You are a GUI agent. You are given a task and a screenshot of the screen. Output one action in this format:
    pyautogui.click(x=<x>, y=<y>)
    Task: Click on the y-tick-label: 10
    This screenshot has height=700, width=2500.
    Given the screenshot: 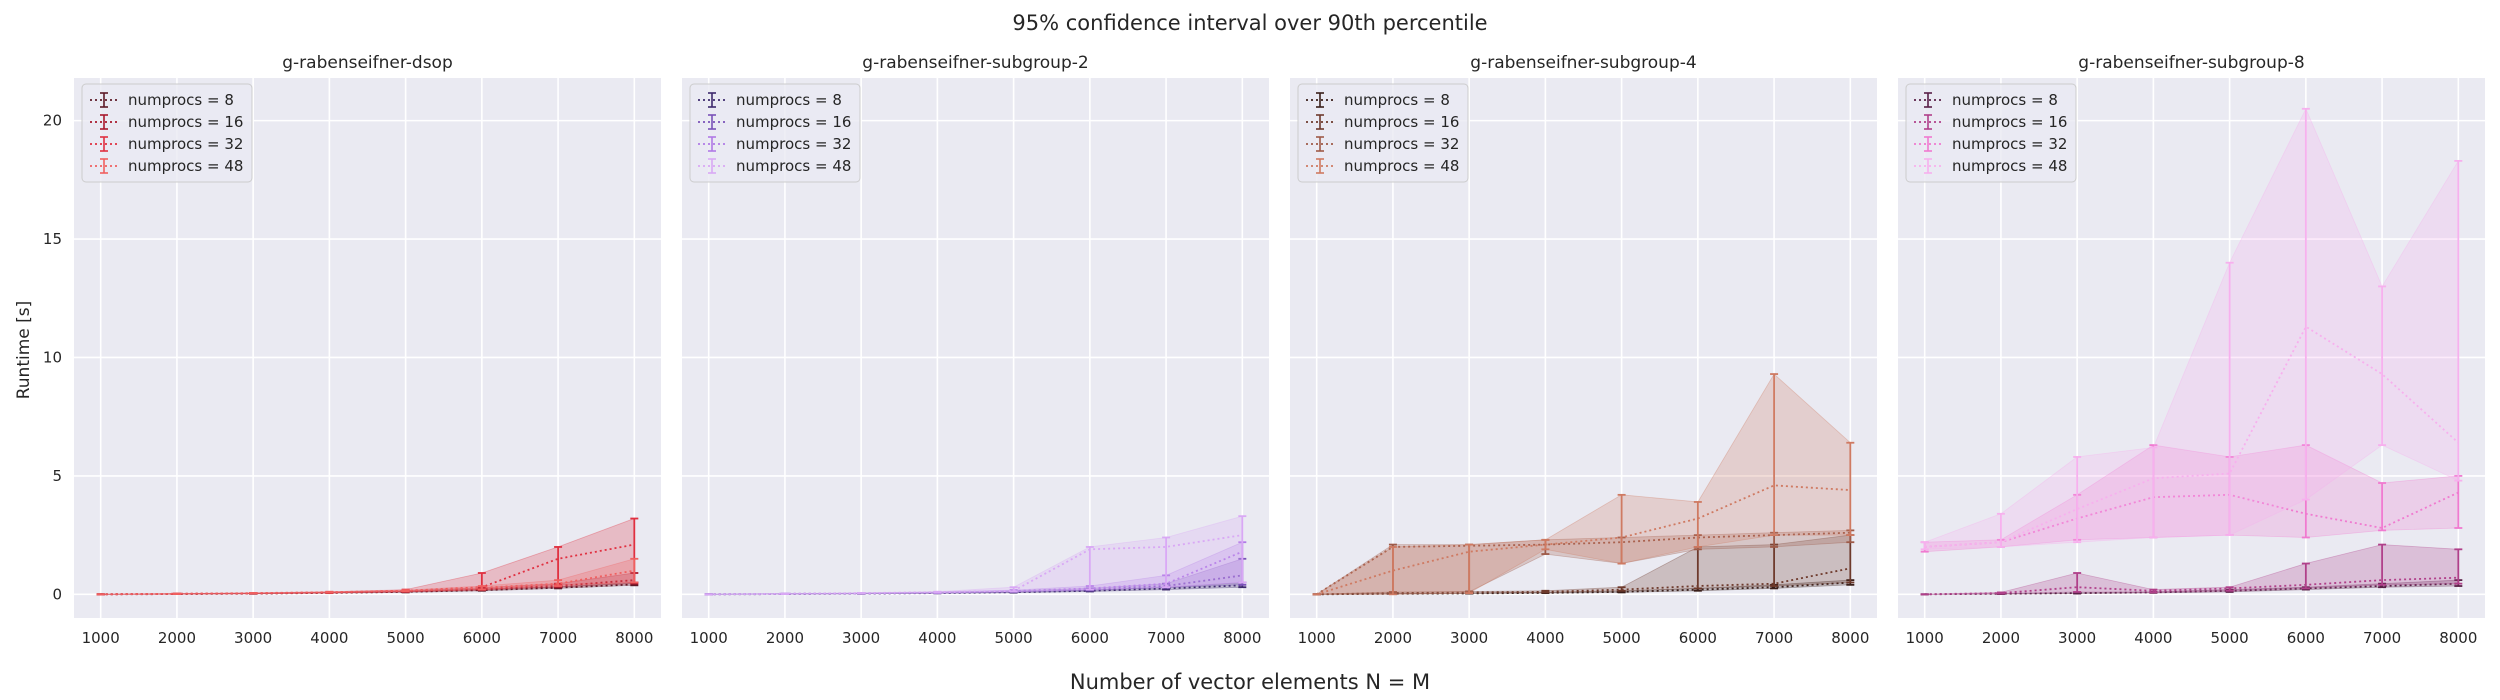 What is the action you would take?
    pyautogui.click(x=52, y=357)
    